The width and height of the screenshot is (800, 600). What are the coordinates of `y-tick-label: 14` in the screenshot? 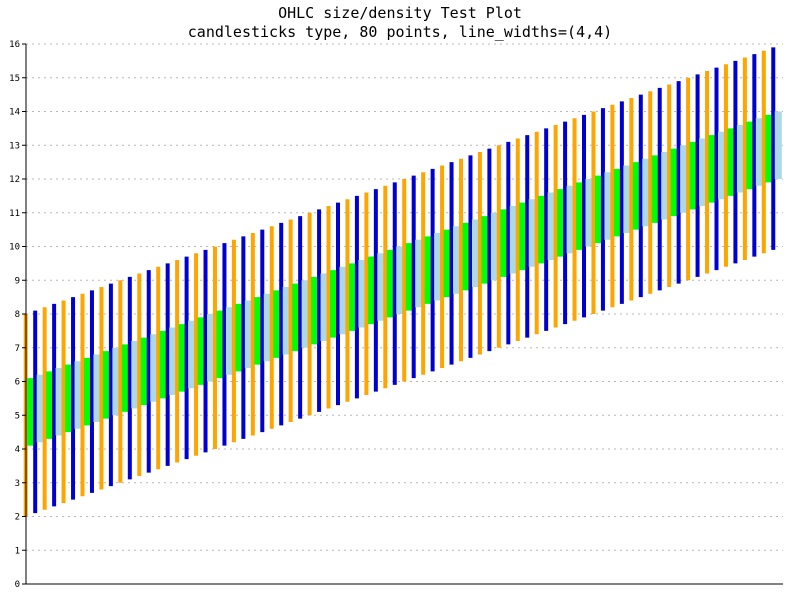 It's located at (14, 113).